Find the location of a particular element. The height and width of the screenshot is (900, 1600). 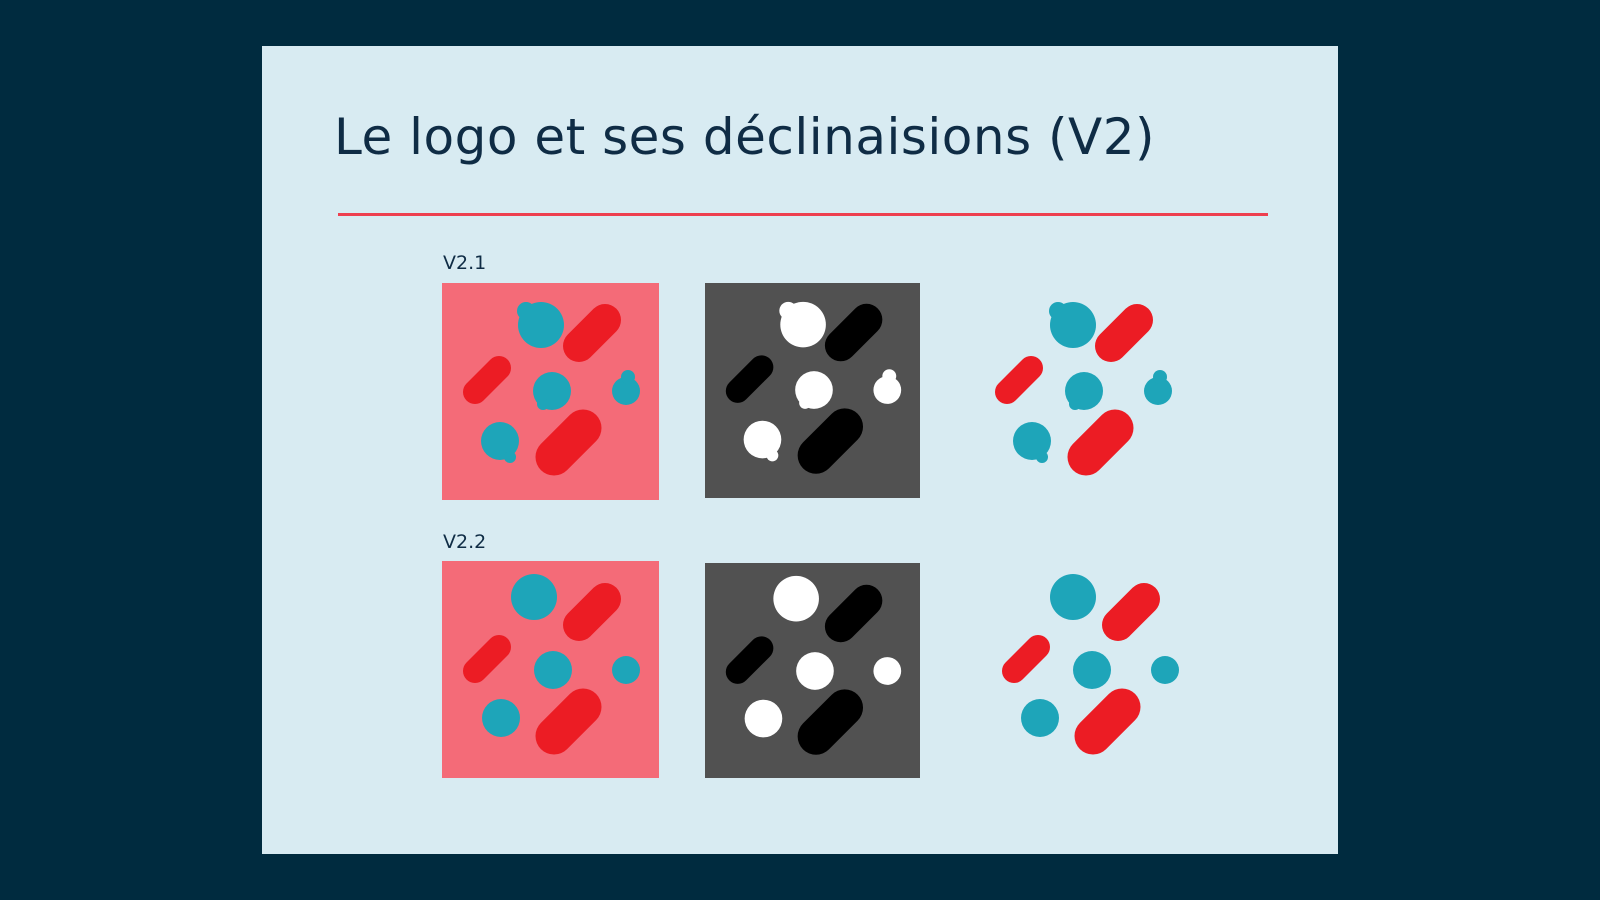

variant-label-v2-2: V2.2 is located at coordinates (465, 542).